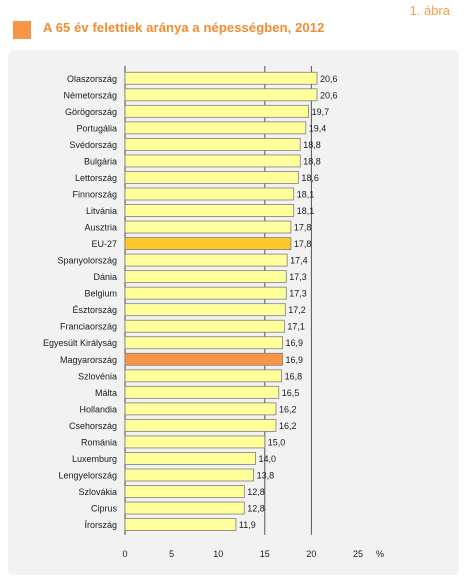 The width and height of the screenshot is (466, 579). I want to click on category-label: Szlovénia, so click(97, 376).